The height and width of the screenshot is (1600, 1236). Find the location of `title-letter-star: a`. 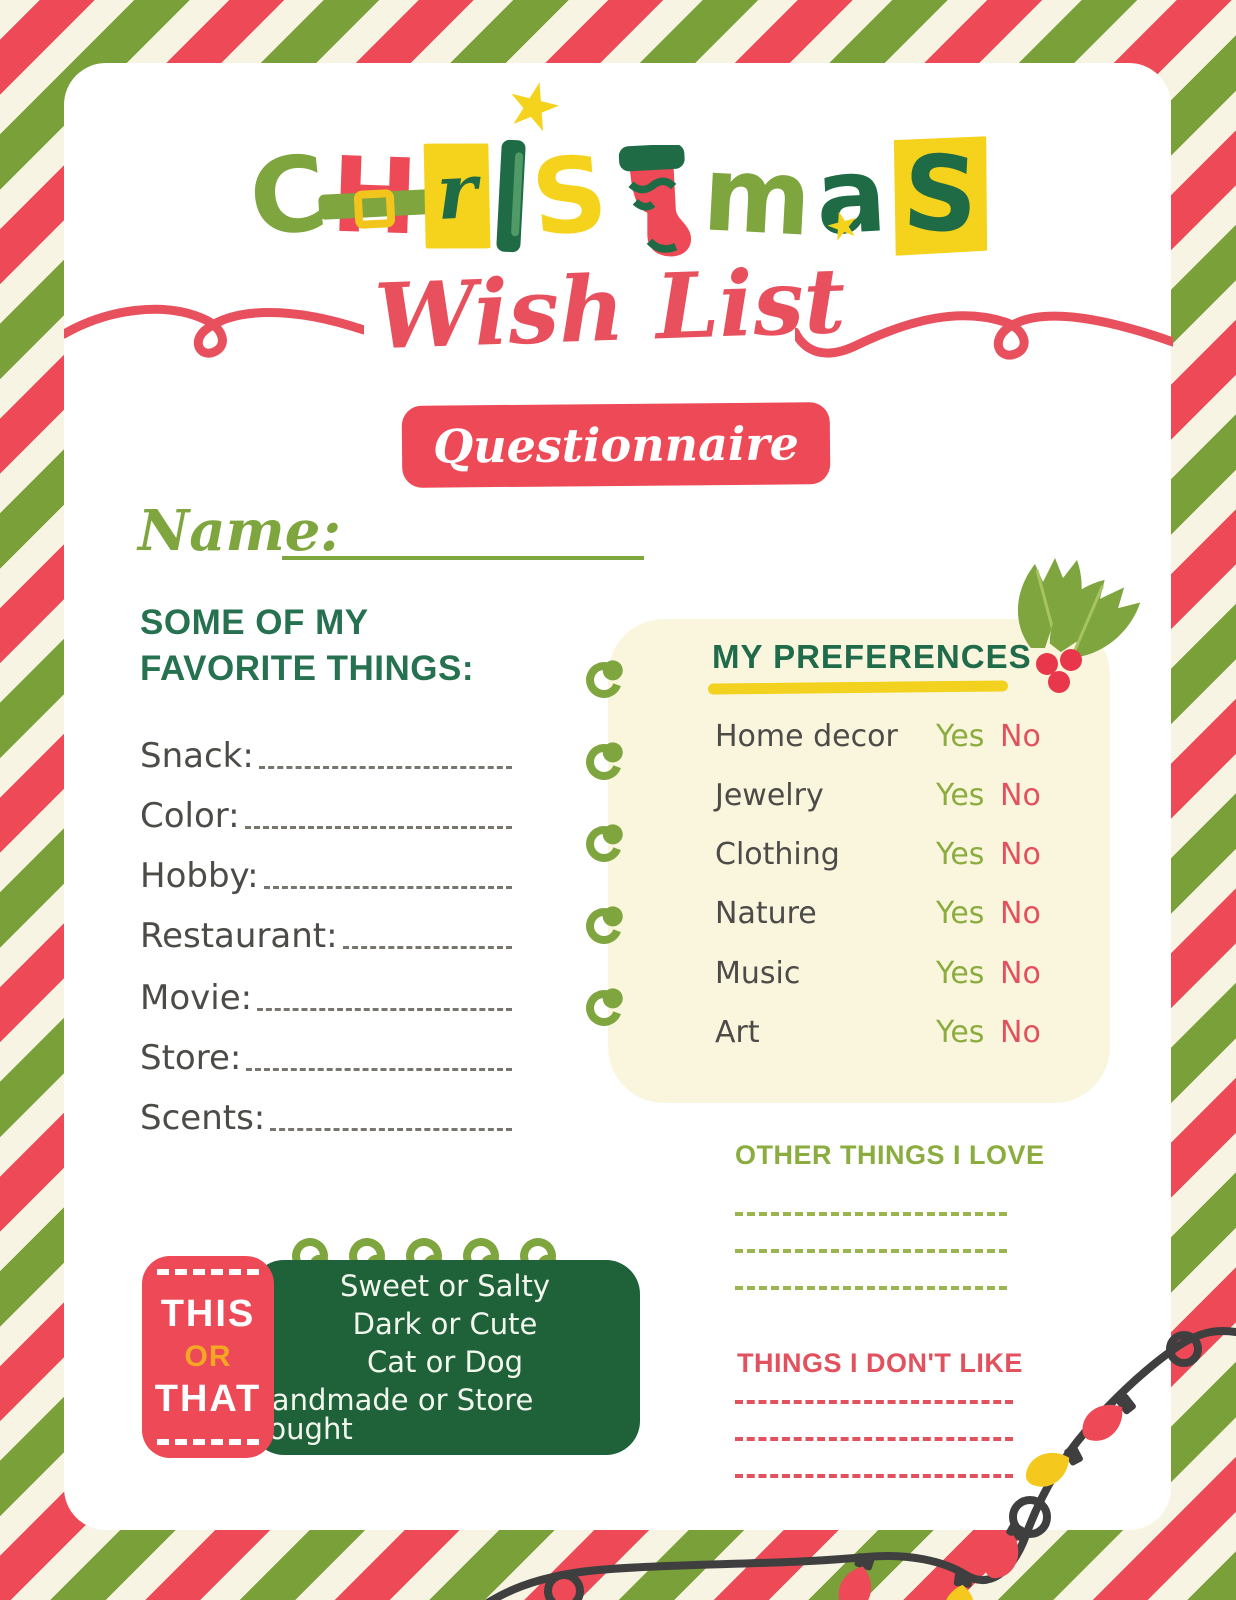

title-letter-star: a is located at coordinates (851, 196).